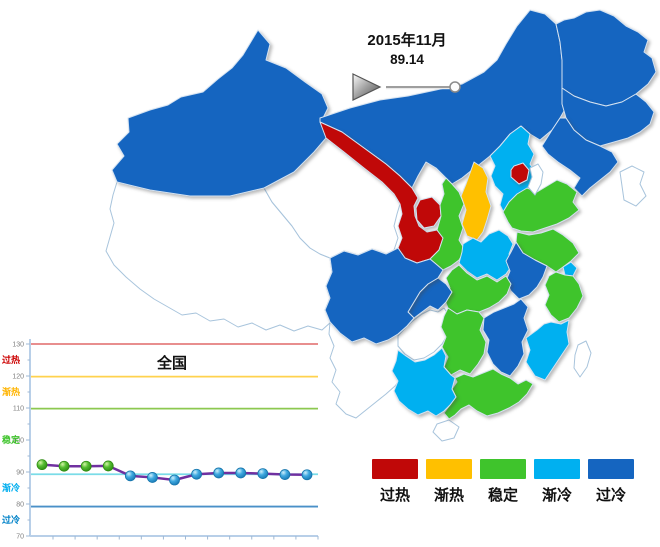 The height and width of the screenshot is (547, 660). I want to click on legend-item-cooling: 渐冷, so click(557, 482).